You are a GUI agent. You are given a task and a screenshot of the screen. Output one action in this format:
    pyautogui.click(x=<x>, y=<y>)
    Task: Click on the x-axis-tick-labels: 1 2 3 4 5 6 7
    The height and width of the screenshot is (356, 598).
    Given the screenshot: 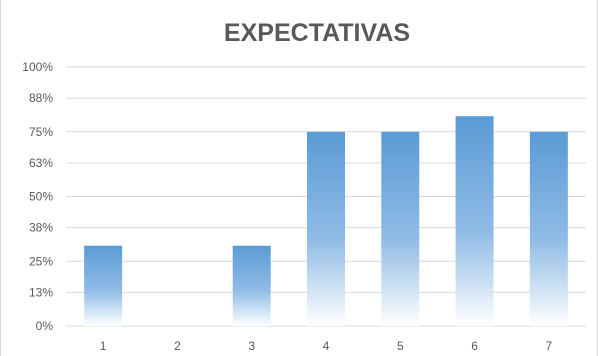 What is the action you would take?
    pyautogui.click(x=326, y=346)
    